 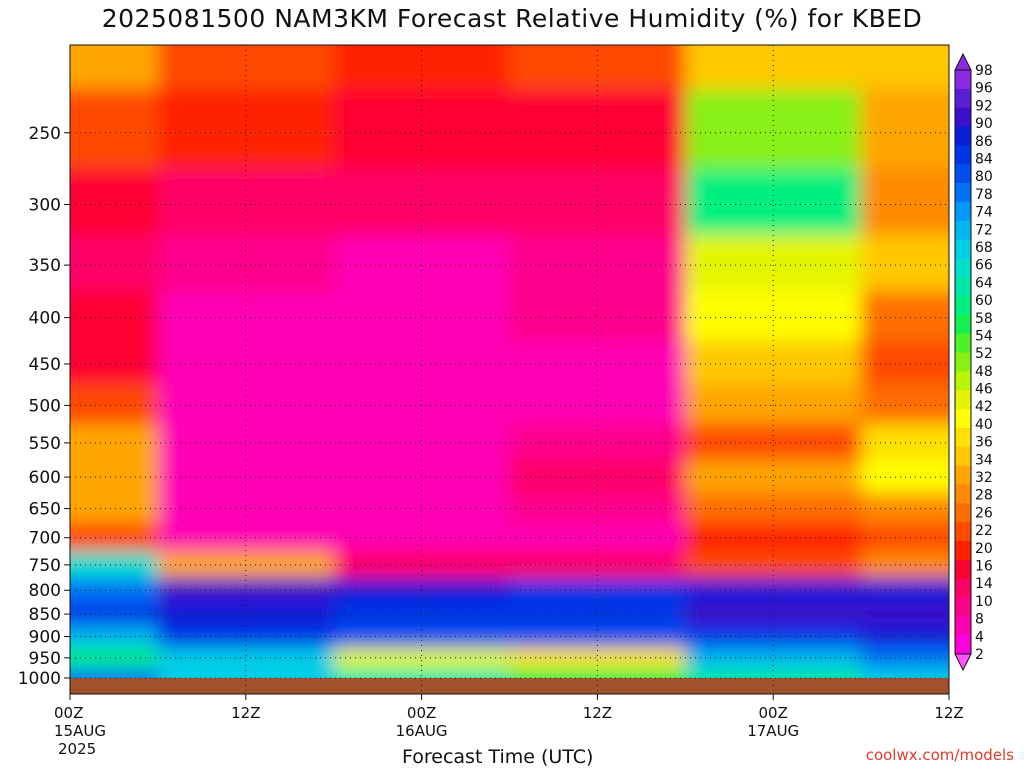 I want to click on colorbar-top-arrow, so click(x=963, y=61).